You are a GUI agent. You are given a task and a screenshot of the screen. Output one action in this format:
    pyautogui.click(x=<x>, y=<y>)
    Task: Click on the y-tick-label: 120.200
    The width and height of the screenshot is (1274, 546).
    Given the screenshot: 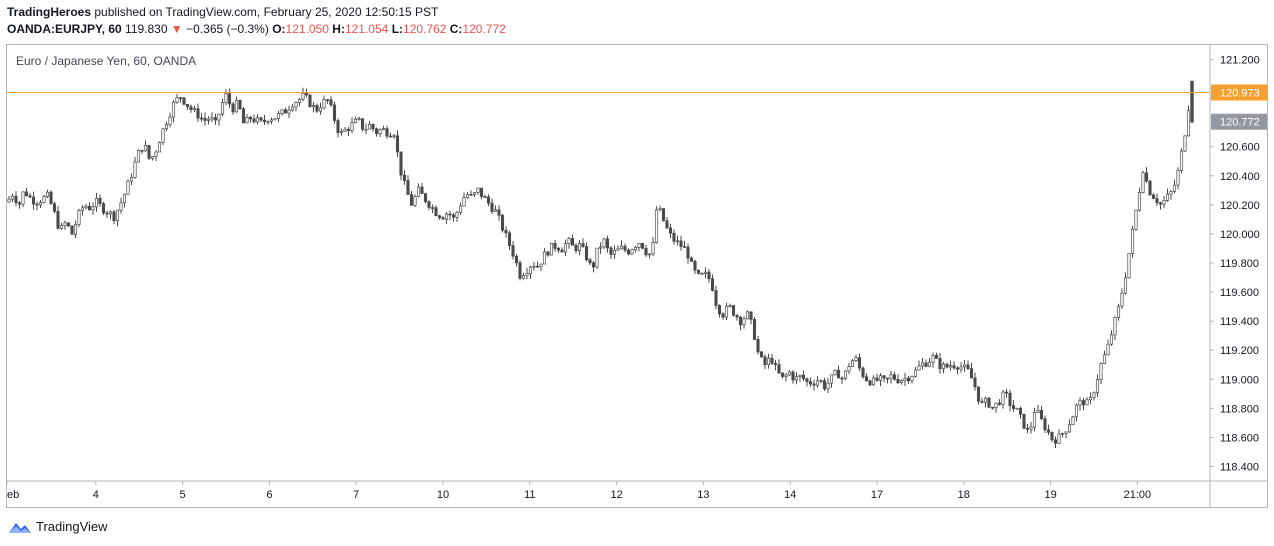 What is the action you would take?
    pyautogui.click(x=1240, y=206)
    